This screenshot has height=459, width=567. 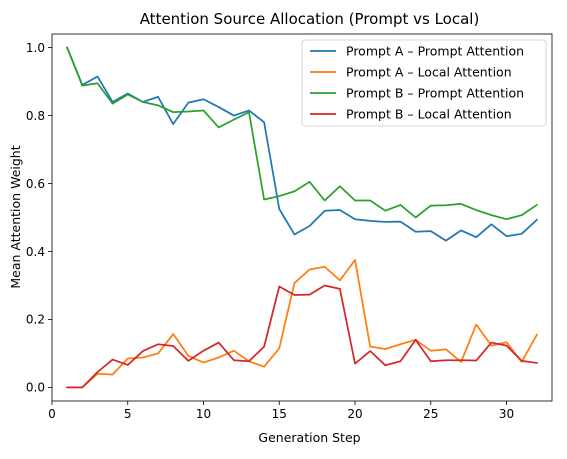 I want to click on y-tick-label: 0.0, so click(x=35, y=388).